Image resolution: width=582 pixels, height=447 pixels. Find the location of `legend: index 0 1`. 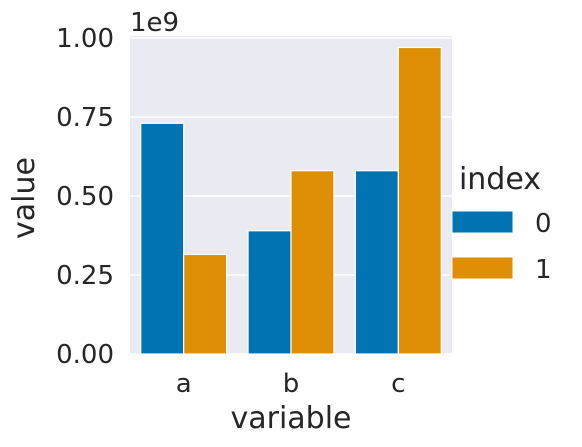

legend: index 0 1 is located at coordinates (501, 223).